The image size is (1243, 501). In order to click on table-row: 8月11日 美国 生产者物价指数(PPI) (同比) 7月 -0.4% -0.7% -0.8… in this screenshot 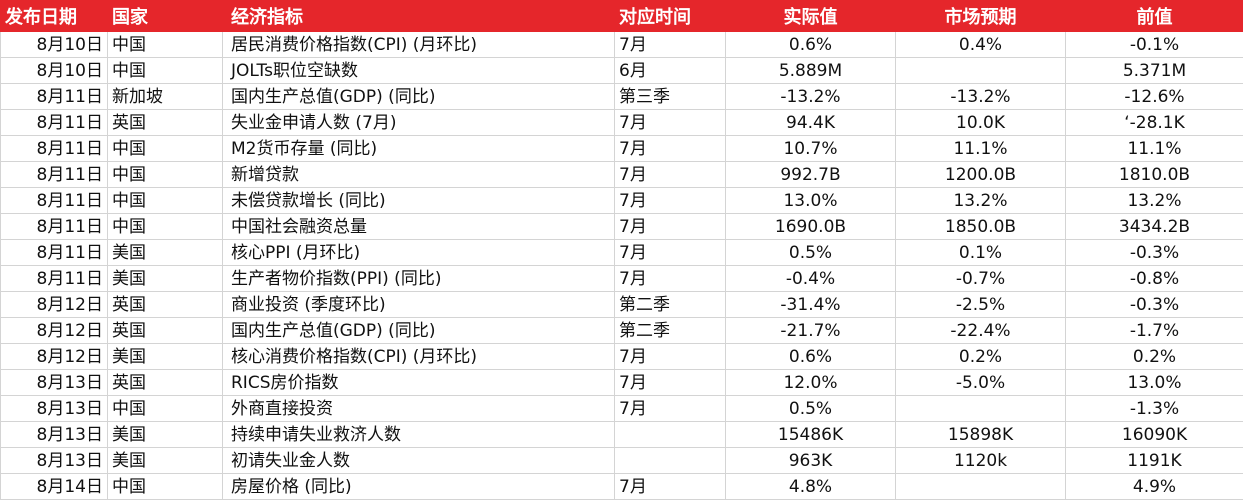, I will do `click(621, 278)`.